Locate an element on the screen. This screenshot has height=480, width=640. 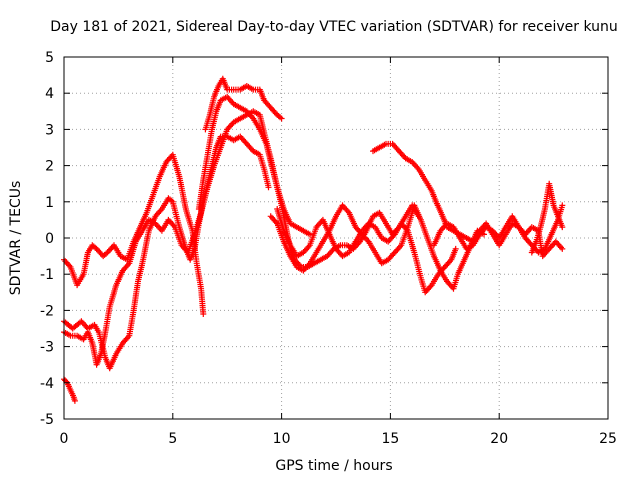
y-tick-label: 5 is located at coordinates (49, 58).